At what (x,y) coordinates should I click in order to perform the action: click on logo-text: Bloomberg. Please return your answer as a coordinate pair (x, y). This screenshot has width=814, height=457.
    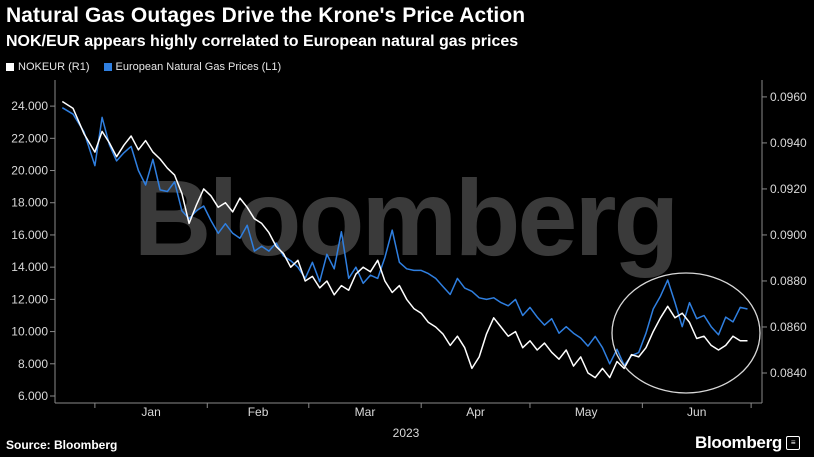
    Looking at the image, I should click on (738, 442).